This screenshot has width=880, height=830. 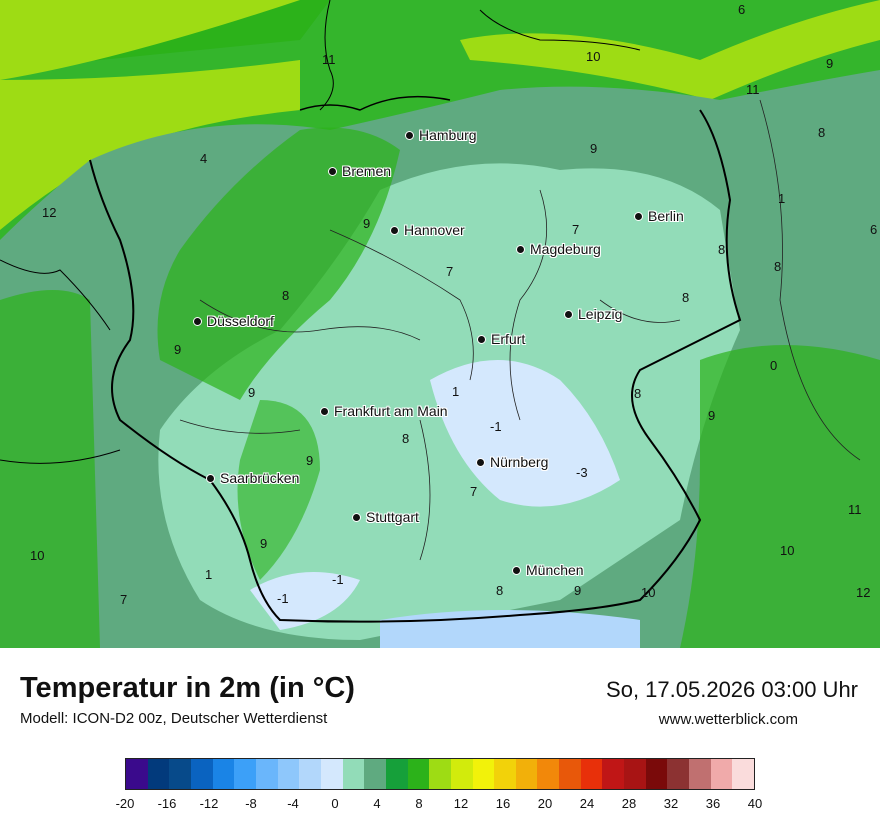 What do you see at coordinates (774, 365) in the screenshot?
I see `temperature-label: 0` at bounding box center [774, 365].